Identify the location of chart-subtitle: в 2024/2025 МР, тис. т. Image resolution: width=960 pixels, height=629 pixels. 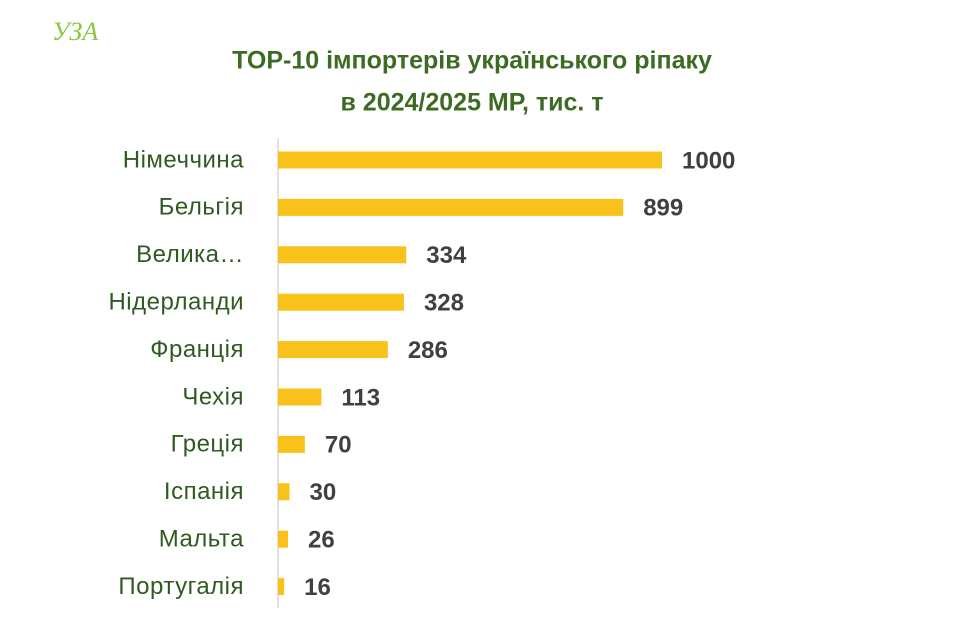
(471, 103).